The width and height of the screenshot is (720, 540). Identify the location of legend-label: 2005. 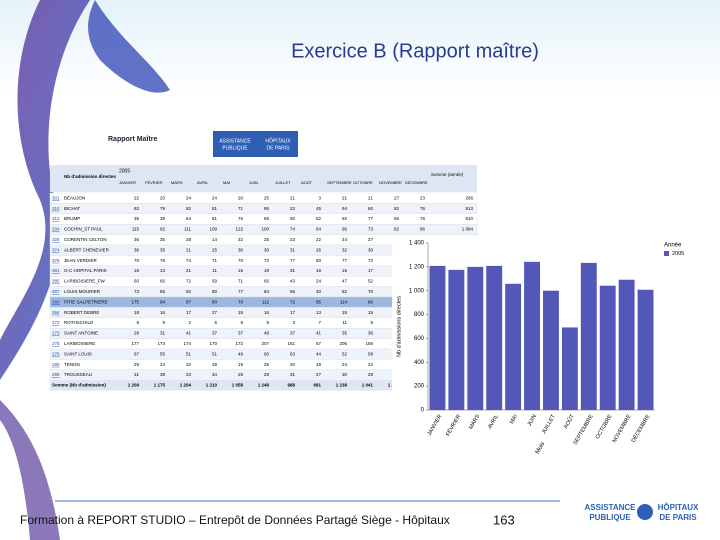
(678, 254).